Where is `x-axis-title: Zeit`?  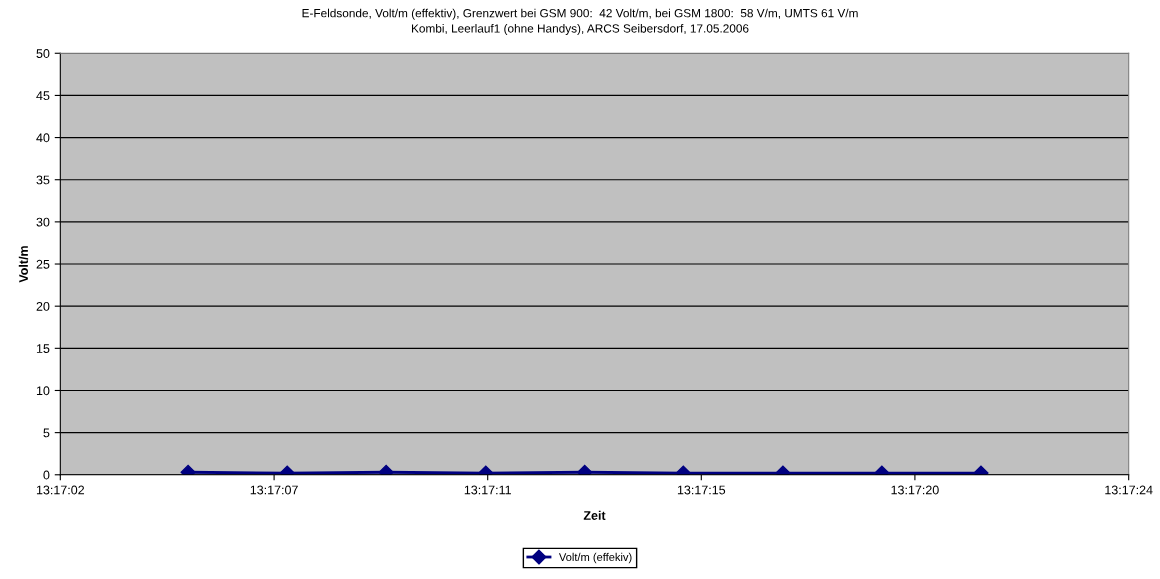
x-axis-title: Zeit is located at coordinates (594, 515).